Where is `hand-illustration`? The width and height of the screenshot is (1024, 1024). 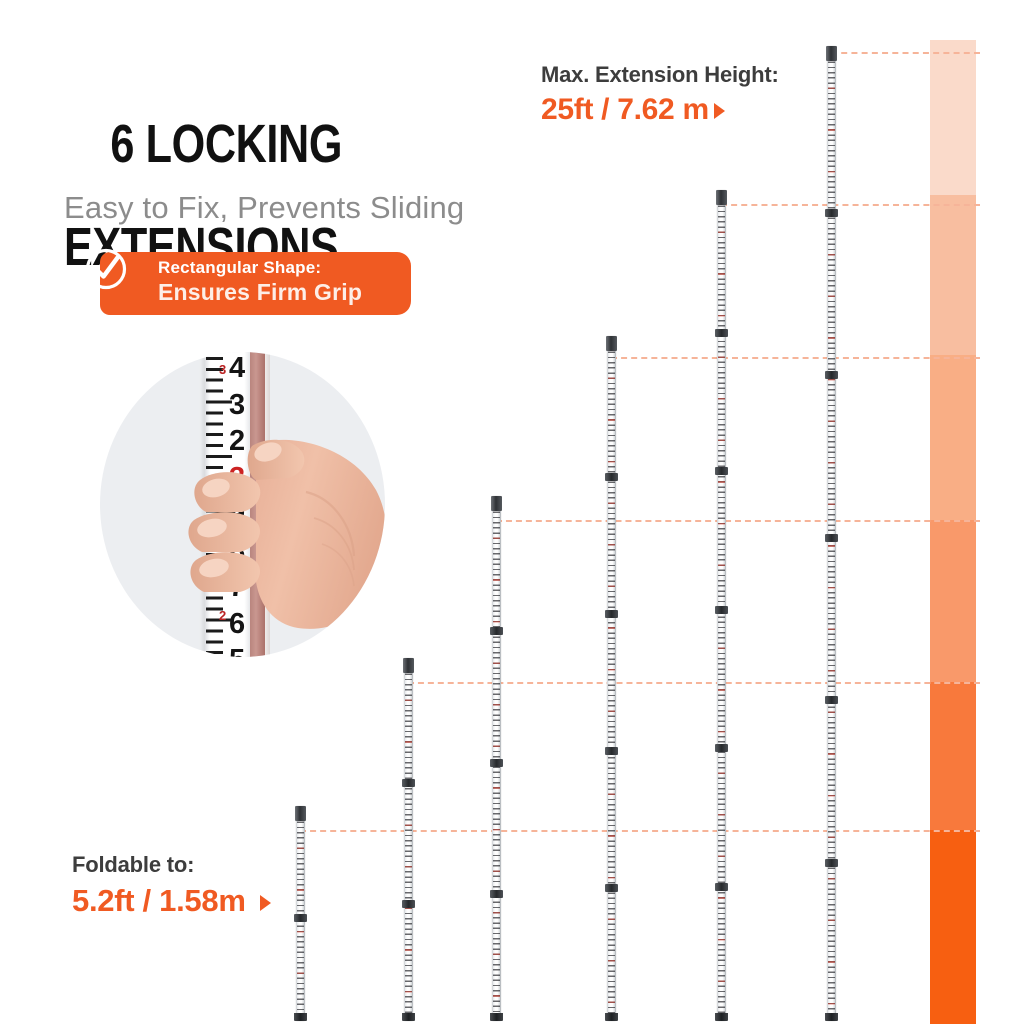
hand-illustration is located at coordinates (286, 534).